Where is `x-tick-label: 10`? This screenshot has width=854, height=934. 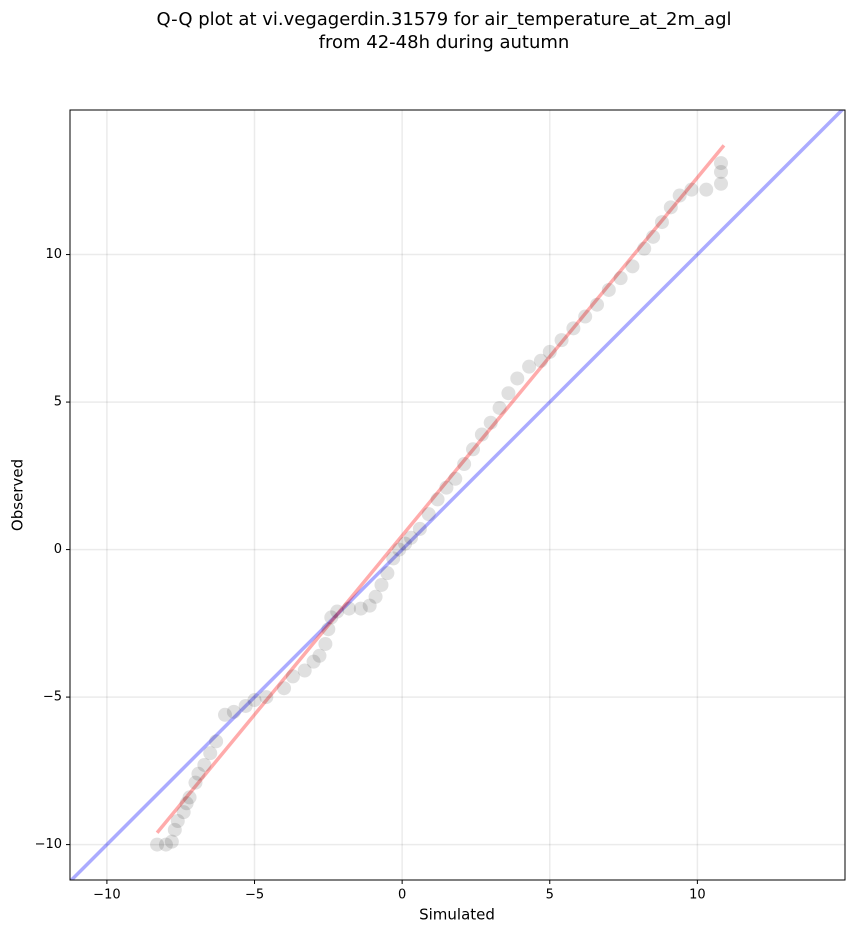
x-tick-label: 10 is located at coordinates (697, 895).